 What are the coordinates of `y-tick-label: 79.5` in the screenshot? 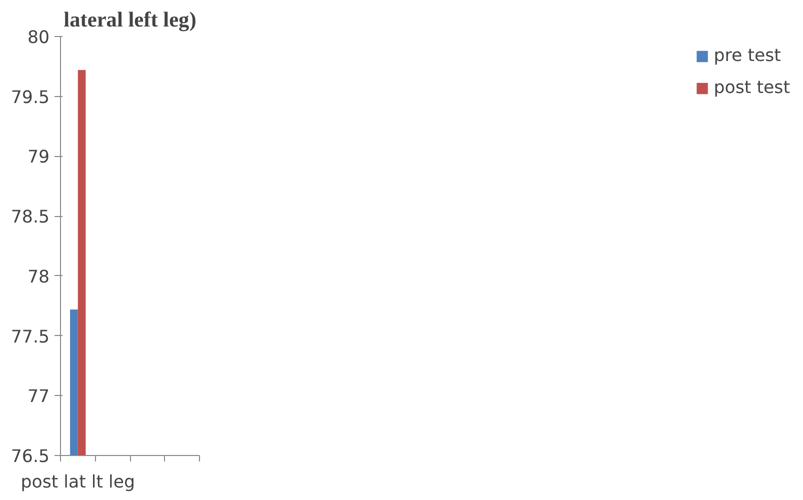 It's located at (30, 98).